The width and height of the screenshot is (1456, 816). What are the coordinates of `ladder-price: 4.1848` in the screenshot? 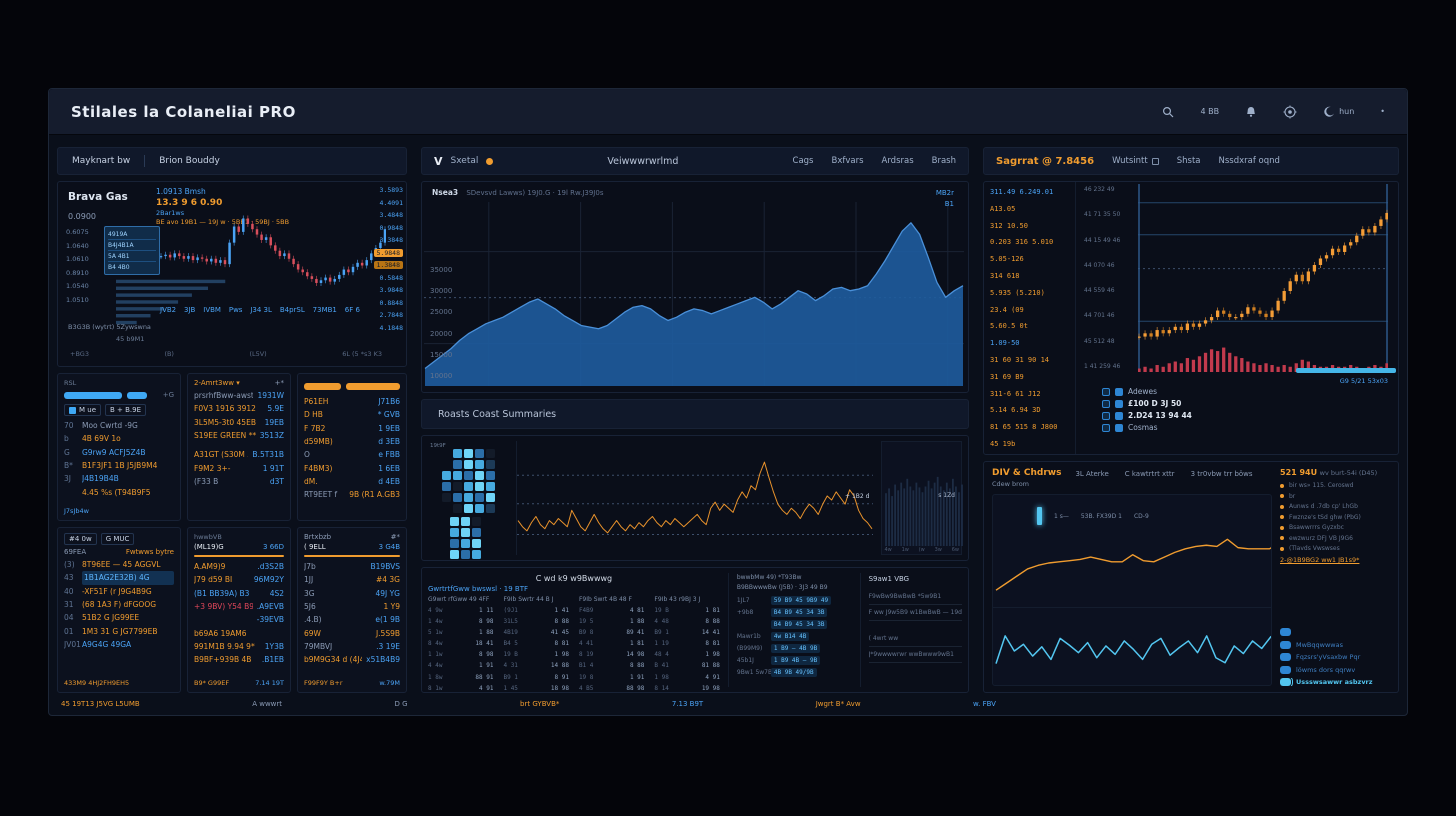 It's located at (391, 327).